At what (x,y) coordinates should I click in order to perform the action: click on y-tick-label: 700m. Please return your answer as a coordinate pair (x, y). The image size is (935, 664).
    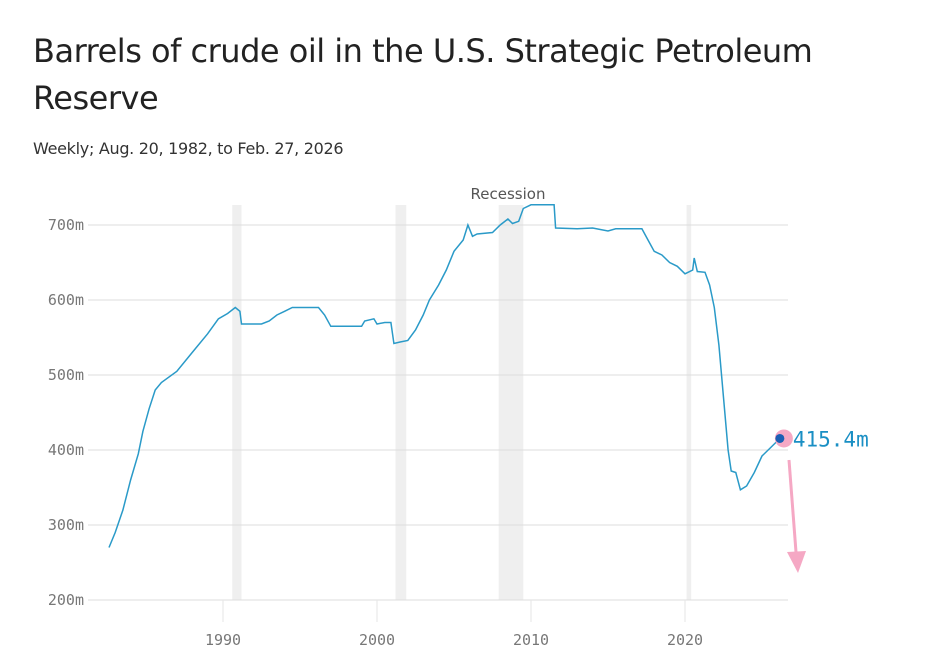
    Looking at the image, I should click on (66, 225).